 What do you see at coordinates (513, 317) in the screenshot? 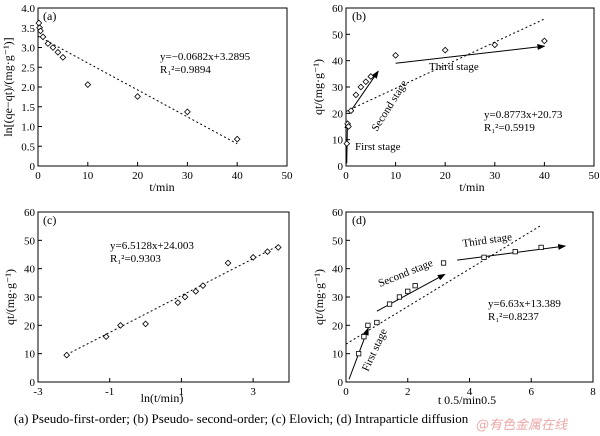
I see `panel-d-r2: R₁²=0.8237` at bounding box center [513, 317].